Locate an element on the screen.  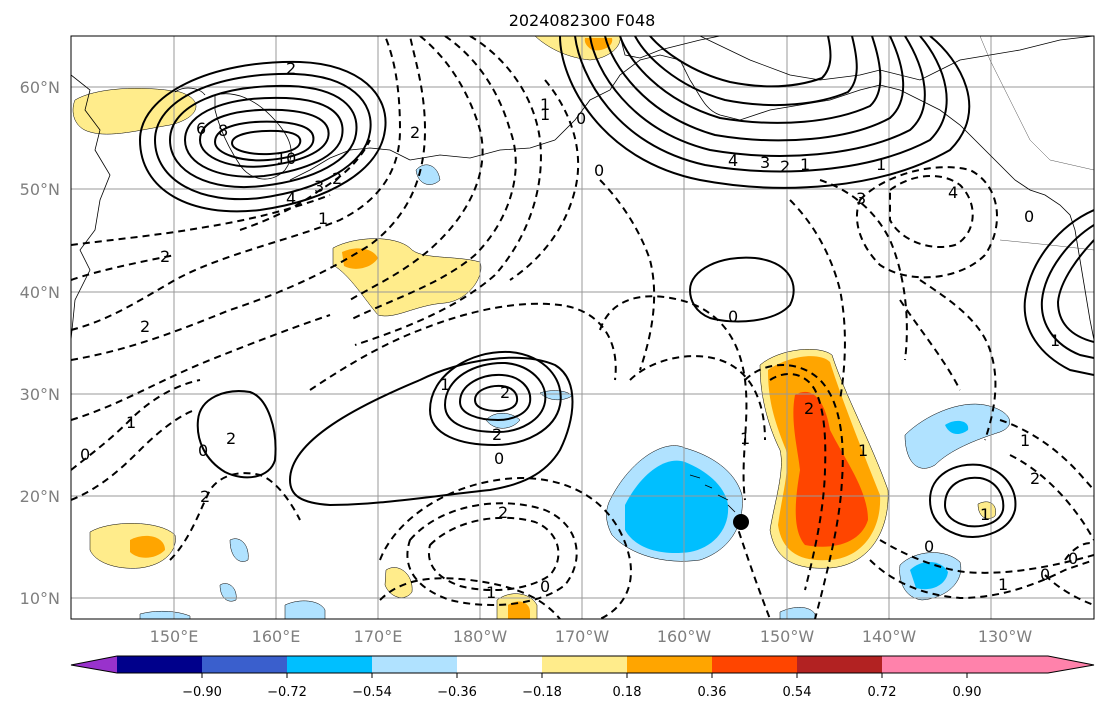
colorbar-under-triangle is located at coordinates (94, 664).